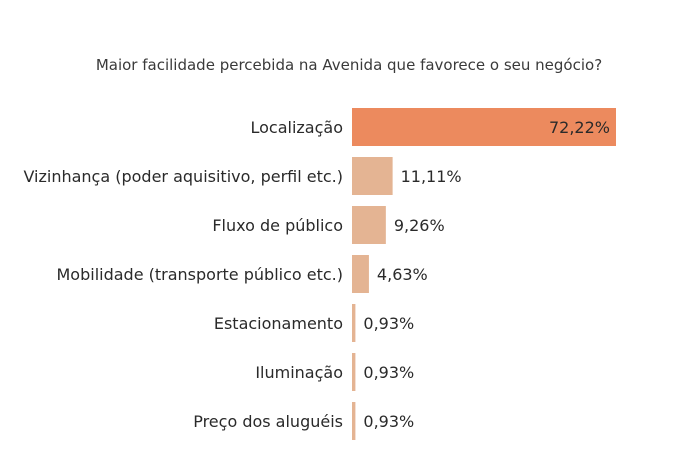 This screenshot has width=682, height=476. What do you see at coordinates (296, 127) in the screenshot?
I see `category-label: Localização` at bounding box center [296, 127].